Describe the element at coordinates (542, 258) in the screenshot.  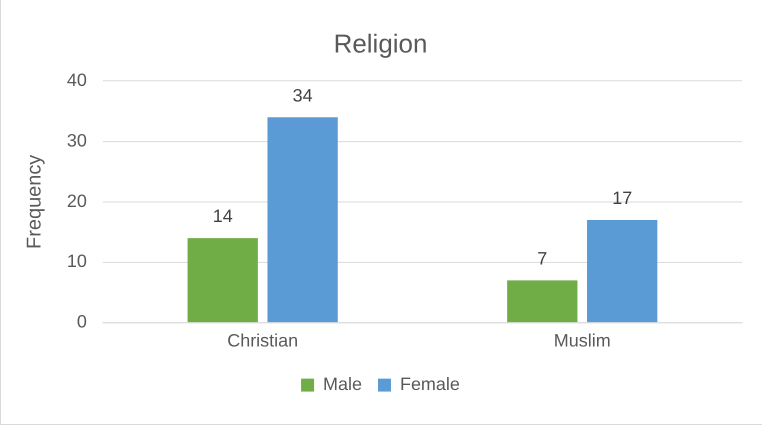
I see `data-label: 7` at that location.